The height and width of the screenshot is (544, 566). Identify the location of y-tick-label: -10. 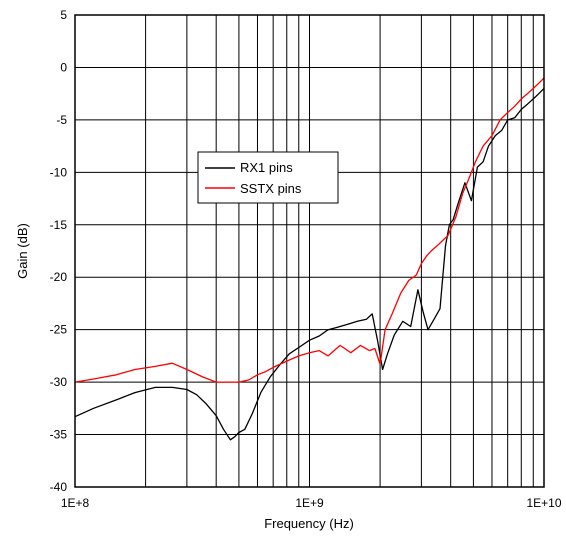
(59, 172).